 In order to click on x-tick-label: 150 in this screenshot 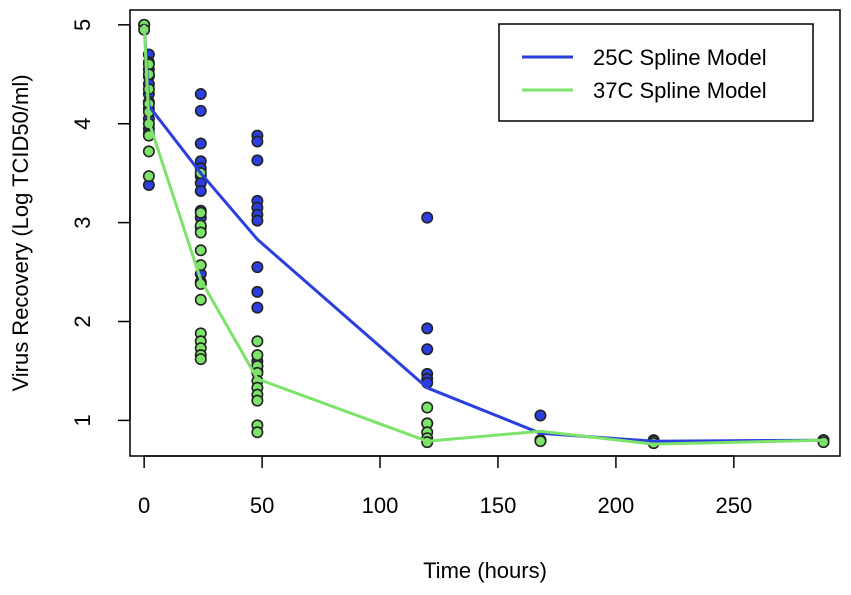, I will do `click(498, 505)`.